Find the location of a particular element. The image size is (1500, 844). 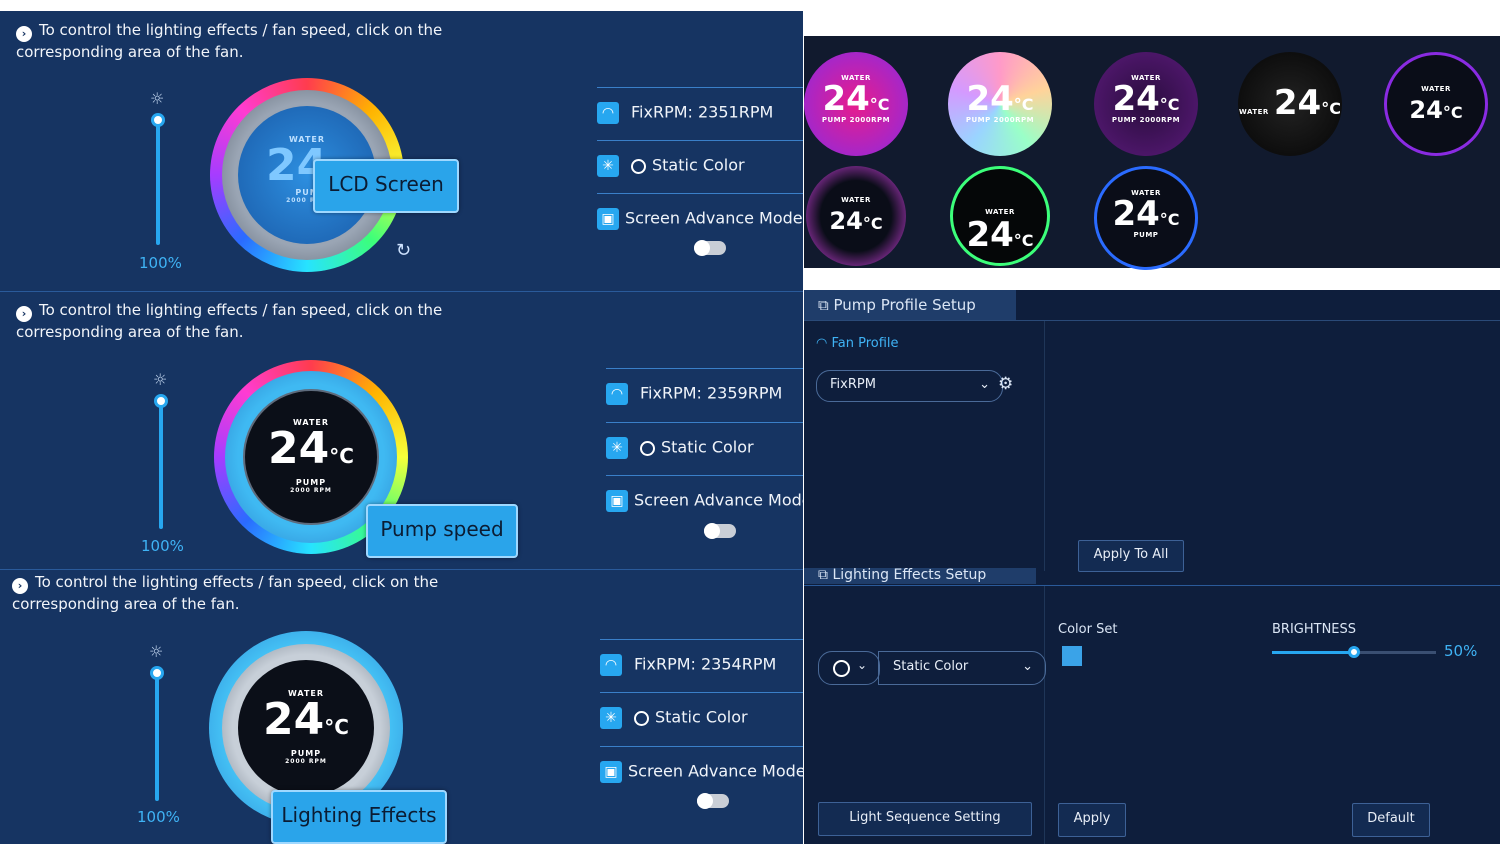

theme-thumbnail-1: WATER 24°C PUMP 2000RPM is located at coordinates (856, 104).